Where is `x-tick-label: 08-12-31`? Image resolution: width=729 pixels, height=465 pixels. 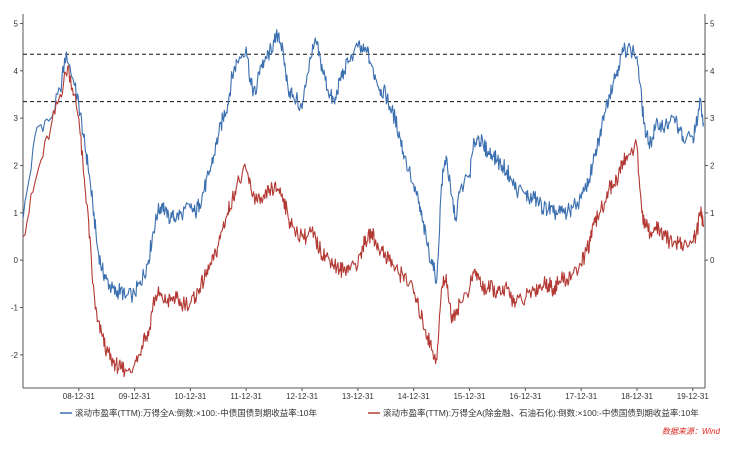 x-tick-label: 08-12-31 is located at coordinates (79, 396).